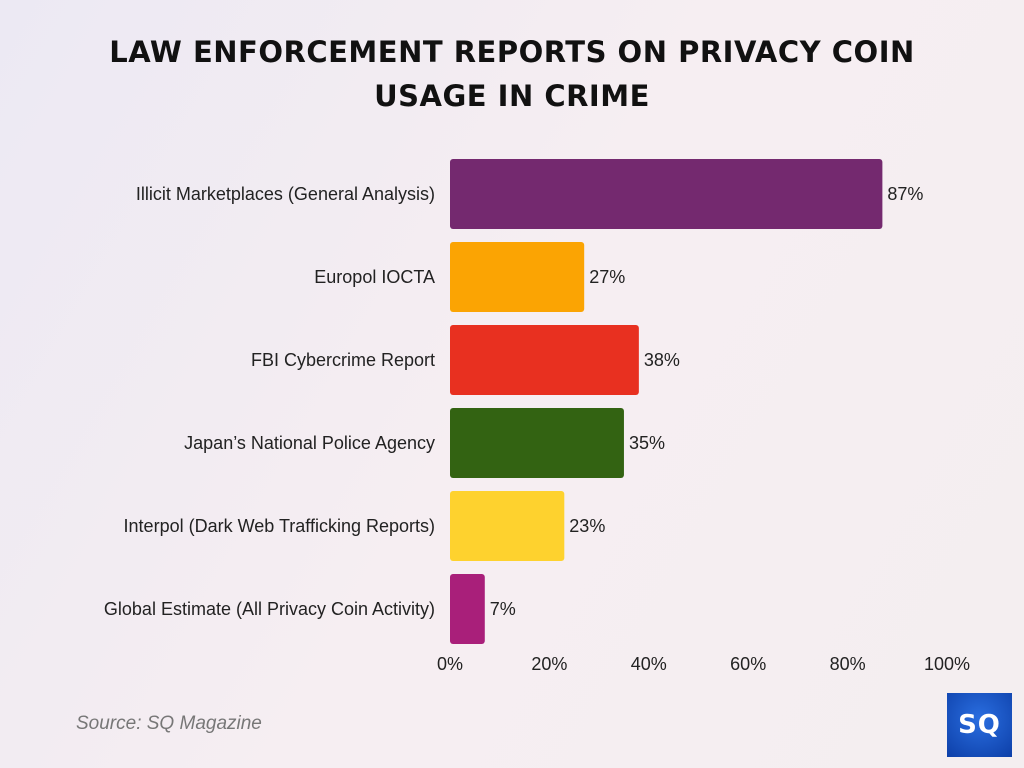 The width and height of the screenshot is (1024, 768). I want to click on sq-logo: SQ, so click(979, 725).